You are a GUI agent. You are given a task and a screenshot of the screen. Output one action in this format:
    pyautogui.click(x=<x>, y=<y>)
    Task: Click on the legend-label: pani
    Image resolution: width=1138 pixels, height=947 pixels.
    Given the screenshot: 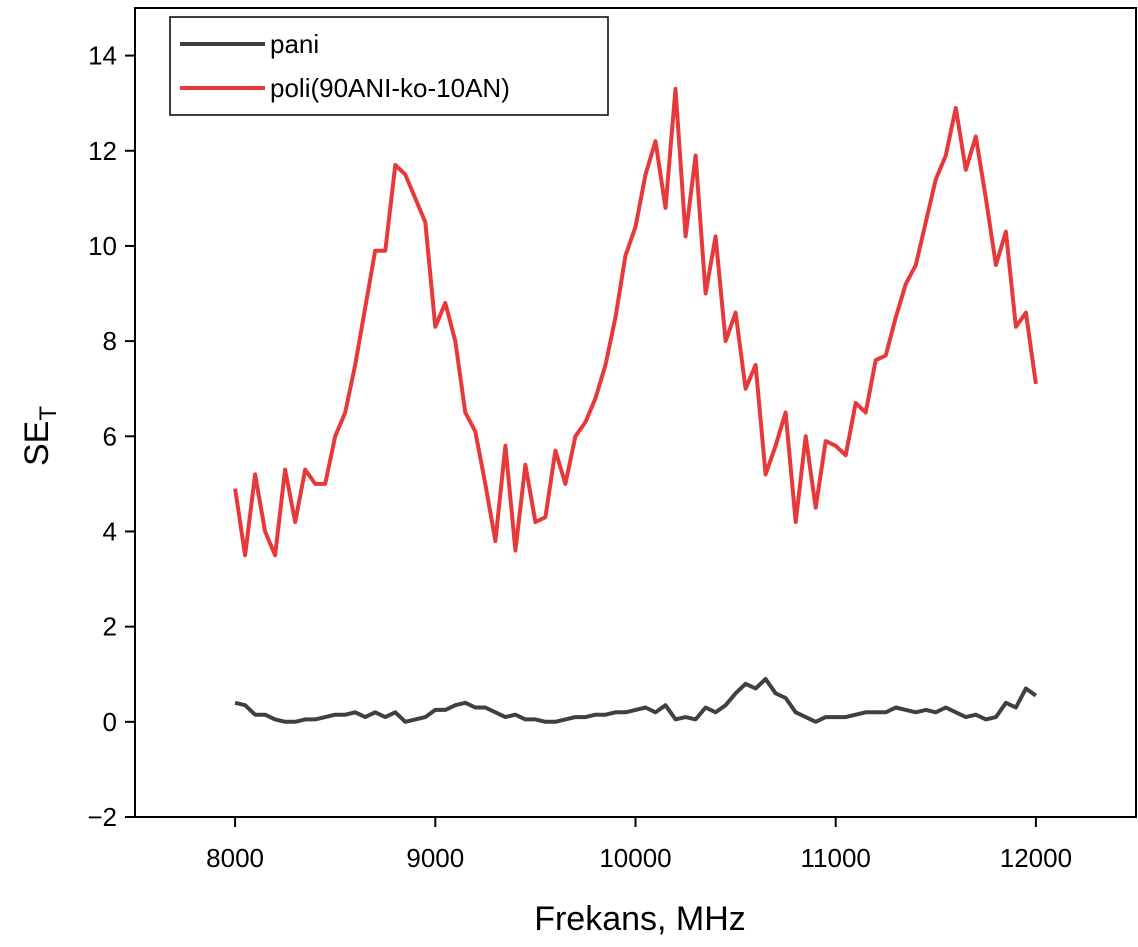 What is the action you would take?
    pyautogui.click(x=294, y=44)
    